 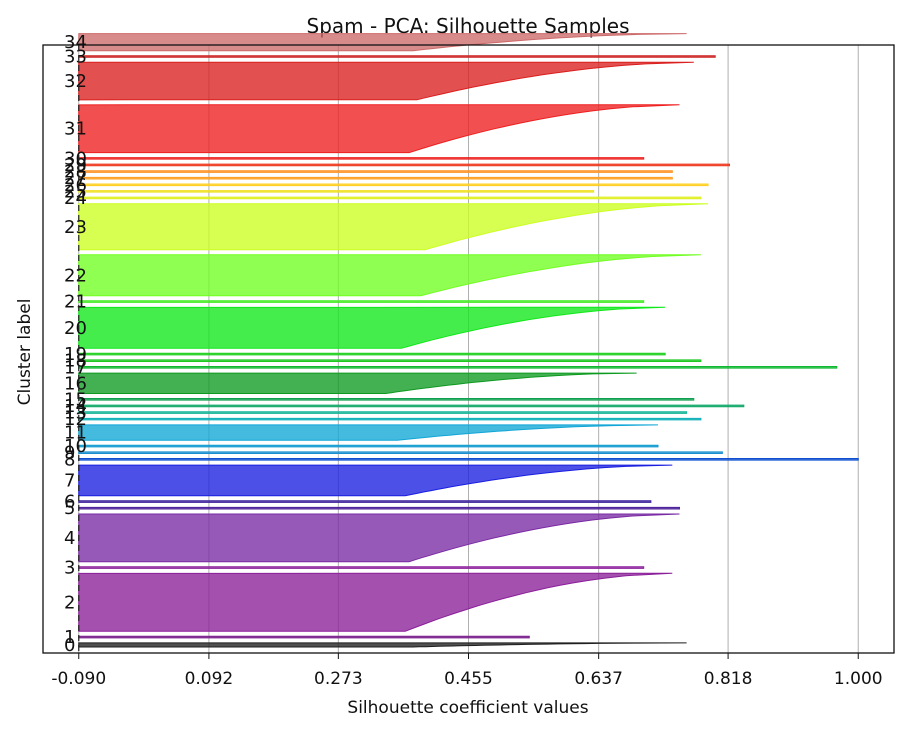 What do you see at coordinates (69, 538) in the screenshot?
I see `cluster-label: 4` at bounding box center [69, 538].